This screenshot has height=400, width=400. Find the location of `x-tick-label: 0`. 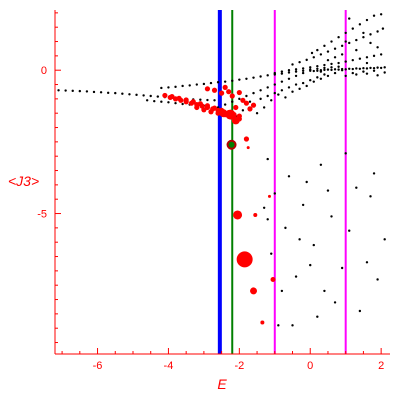

x-tick-label: 0 is located at coordinates (310, 366).